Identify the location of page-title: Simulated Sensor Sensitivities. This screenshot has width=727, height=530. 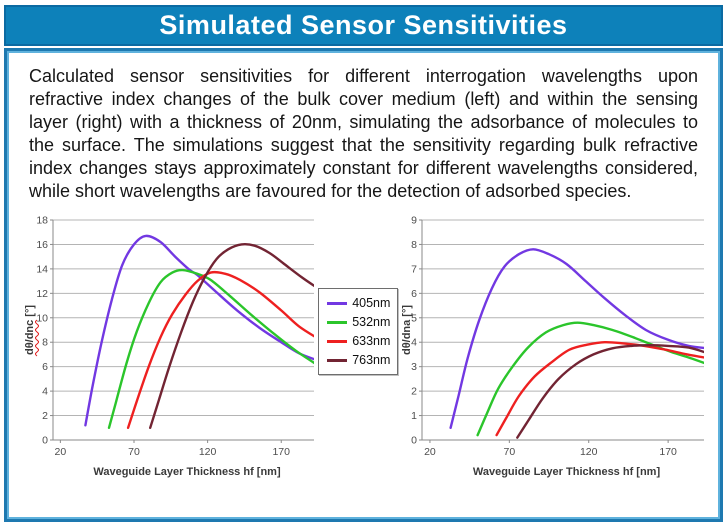
(363, 25).